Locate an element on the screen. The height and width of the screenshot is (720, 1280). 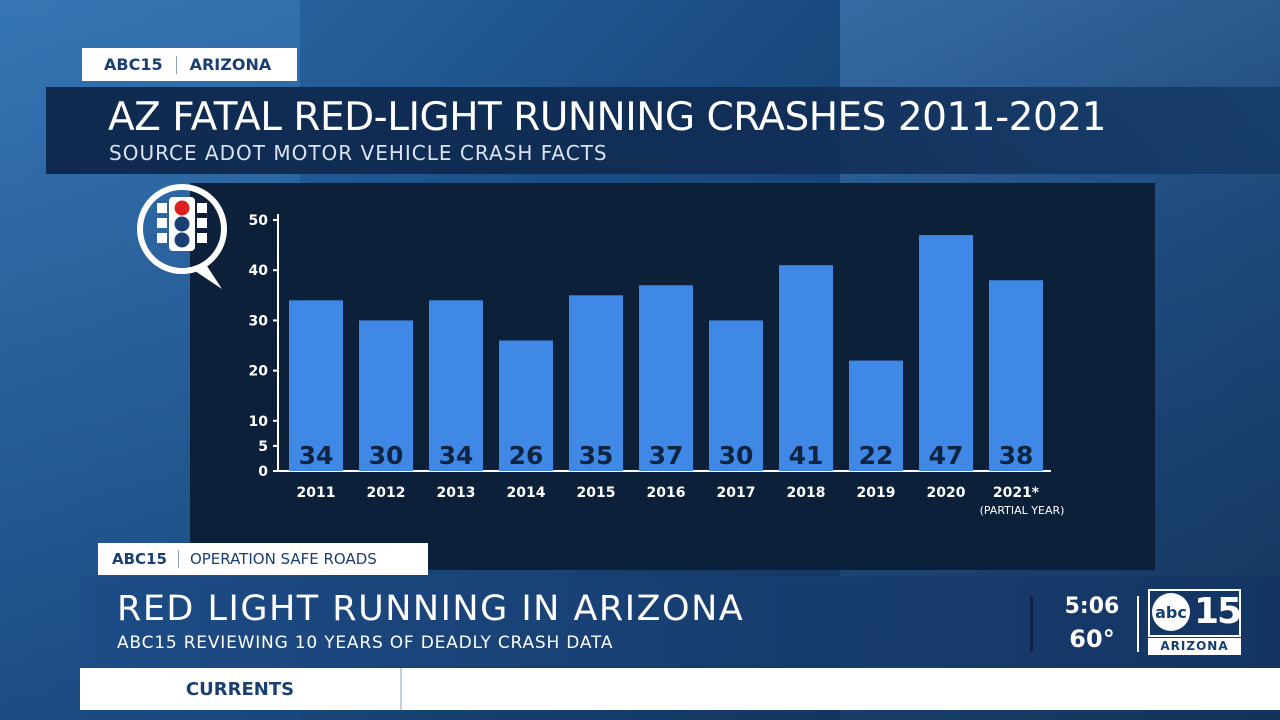
lower-third-band is located at coordinates (680, 621).